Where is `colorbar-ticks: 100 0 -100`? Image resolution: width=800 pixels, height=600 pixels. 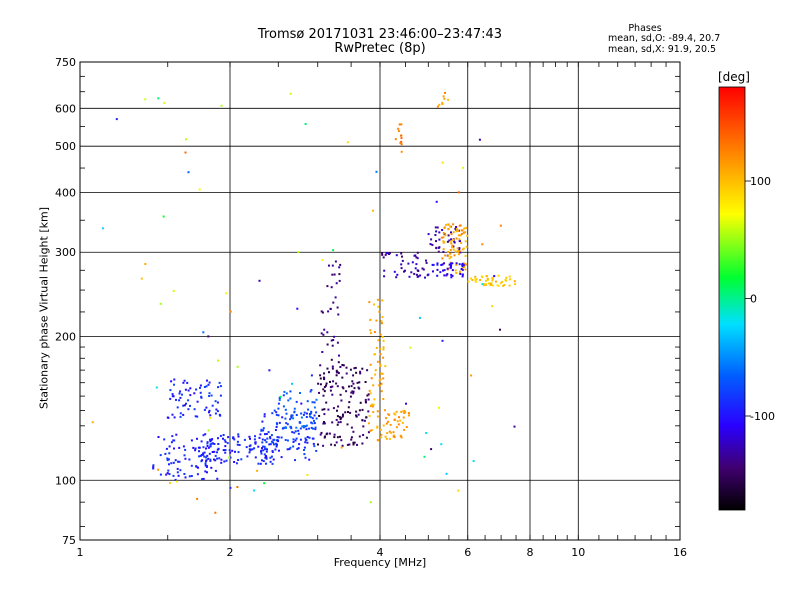
colorbar-ticks: 100 0 -100 is located at coordinates (760, 299).